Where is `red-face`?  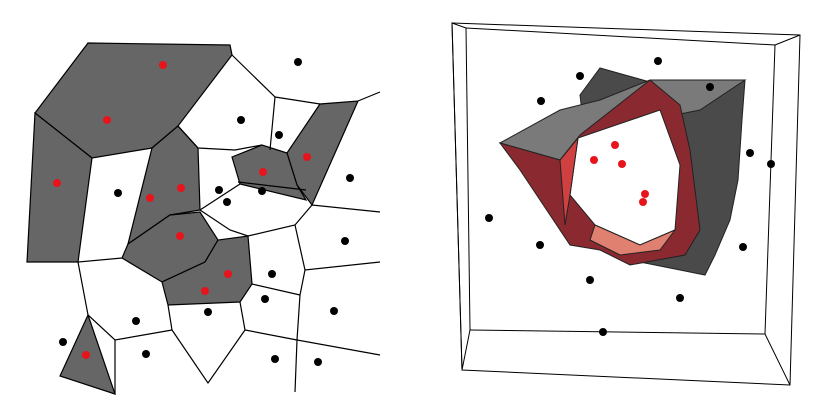 red-face is located at coordinates (569, 181).